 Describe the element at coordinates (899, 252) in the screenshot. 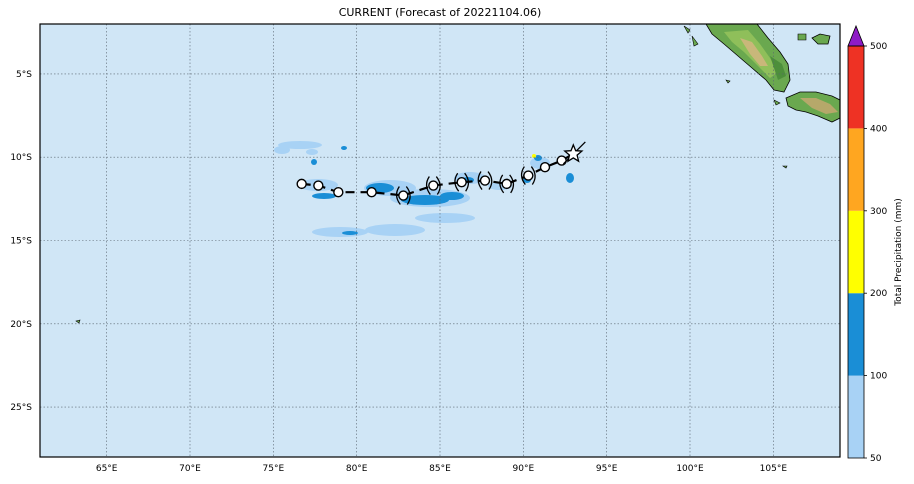

I see `colorbar-label: Total Precipitation (mm)` at that location.